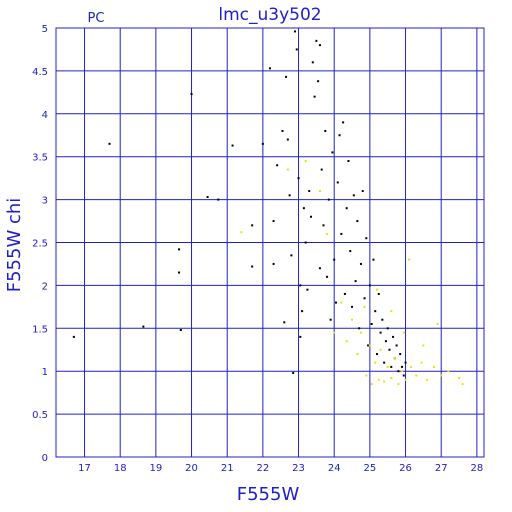 Image resolution: width=512 pixels, height=512 pixels. I want to click on y-tick-label: 0.5, so click(40, 415).